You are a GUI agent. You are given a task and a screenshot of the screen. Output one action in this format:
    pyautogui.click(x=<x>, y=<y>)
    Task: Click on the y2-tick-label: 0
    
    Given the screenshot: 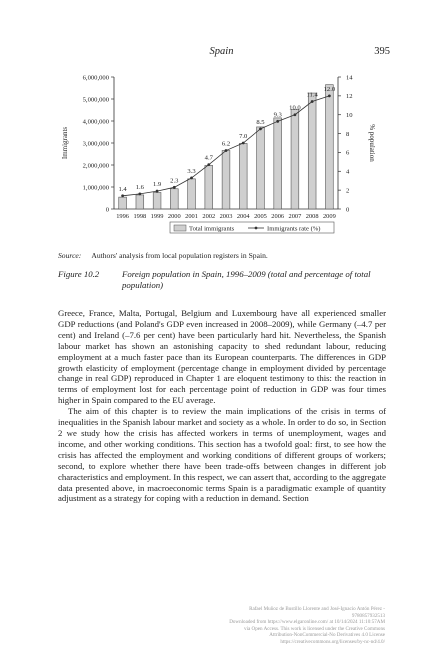 What is the action you would take?
    pyautogui.click(x=348, y=209)
    